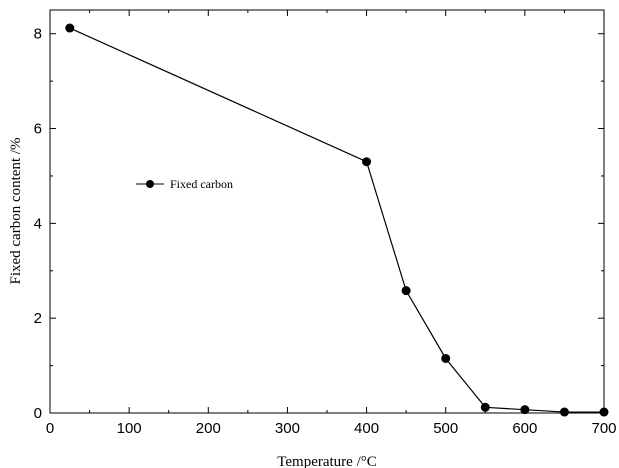 This screenshot has height=468, width=619. I want to click on x-tick-label: 0, so click(50, 428).